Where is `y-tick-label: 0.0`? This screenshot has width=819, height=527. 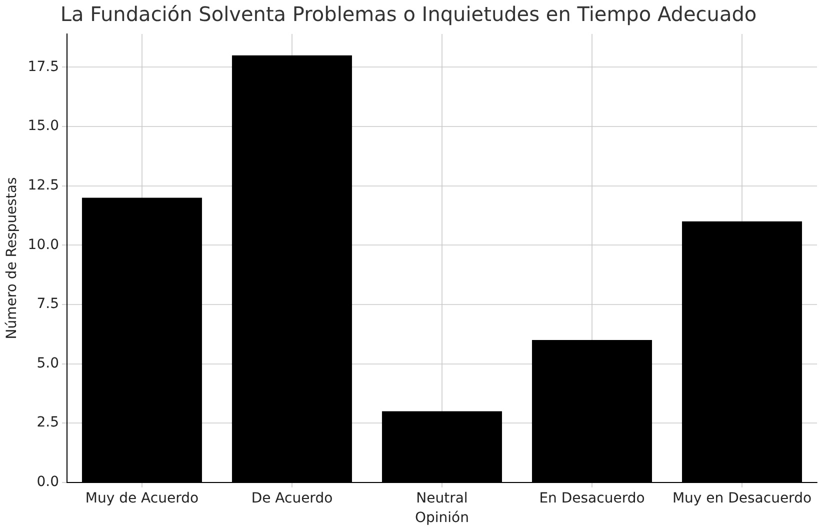
y-tick-label: 0.0 is located at coordinates (47, 482).